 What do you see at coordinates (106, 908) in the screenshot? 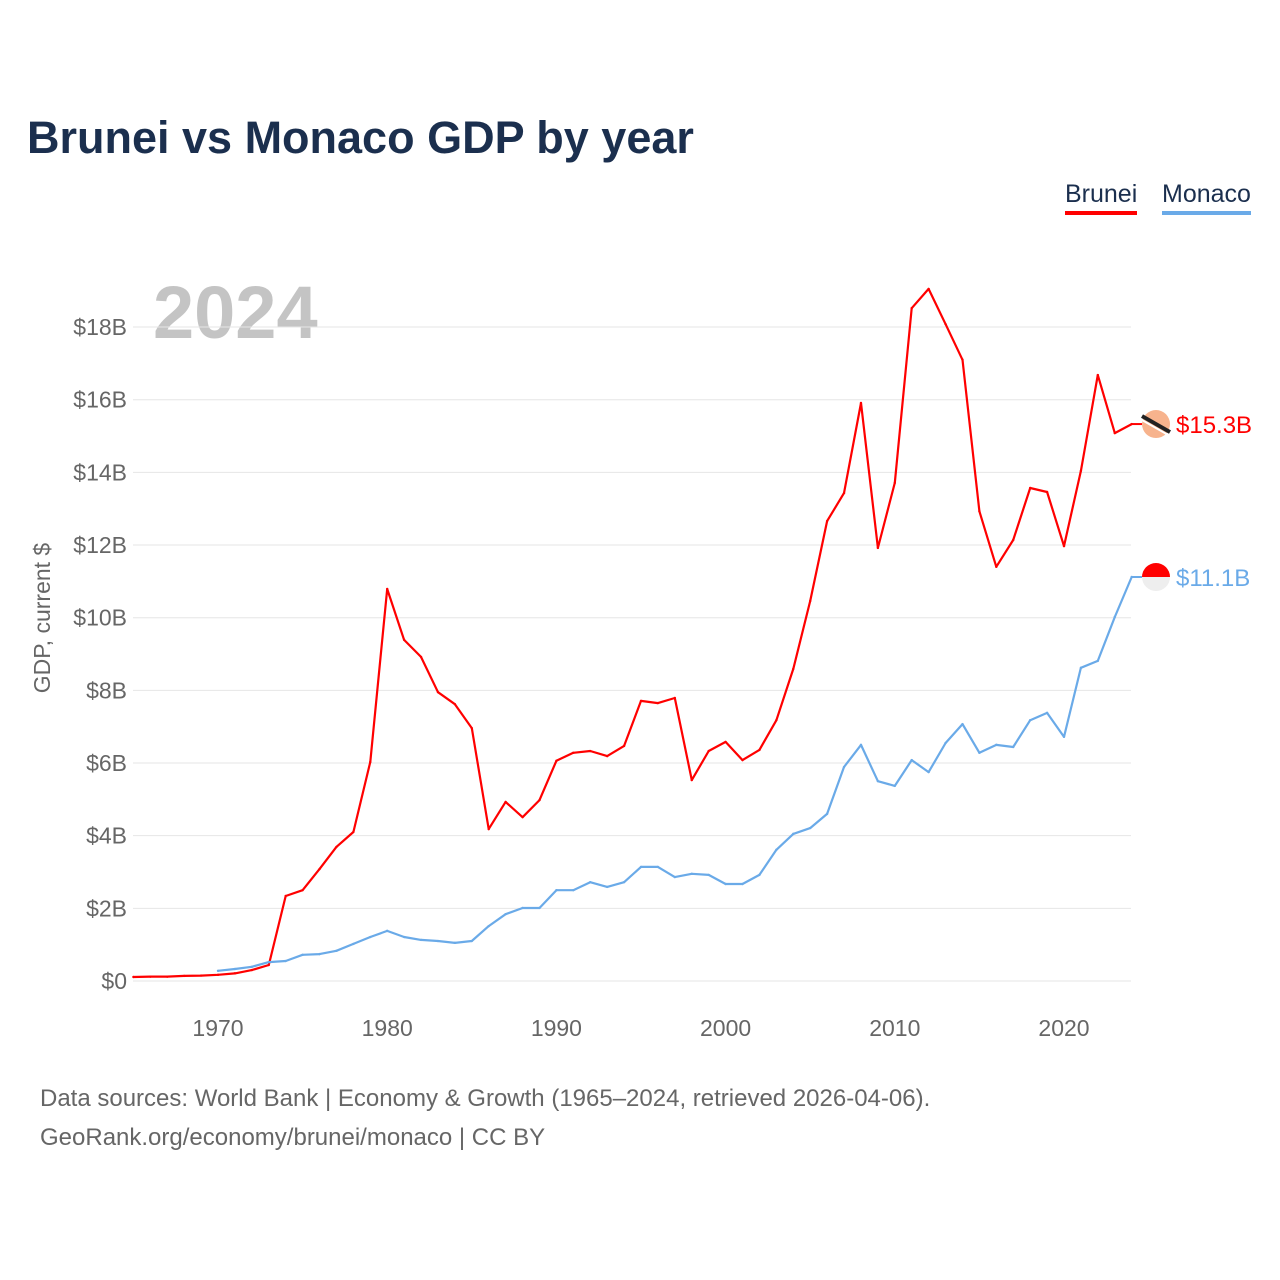
I see `y-tick-label: $2B` at bounding box center [106, 908].